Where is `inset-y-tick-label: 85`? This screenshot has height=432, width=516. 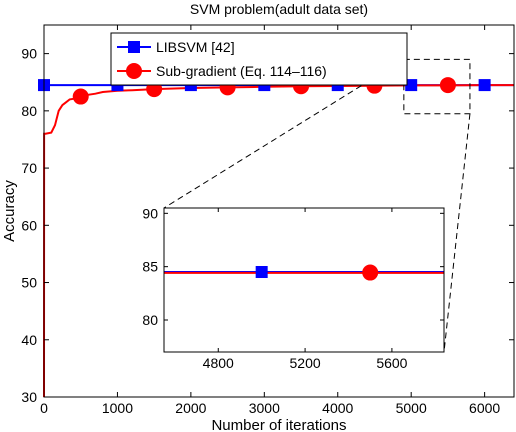
inset-y-tick-label: 85 is located at coordinates (150, 267).